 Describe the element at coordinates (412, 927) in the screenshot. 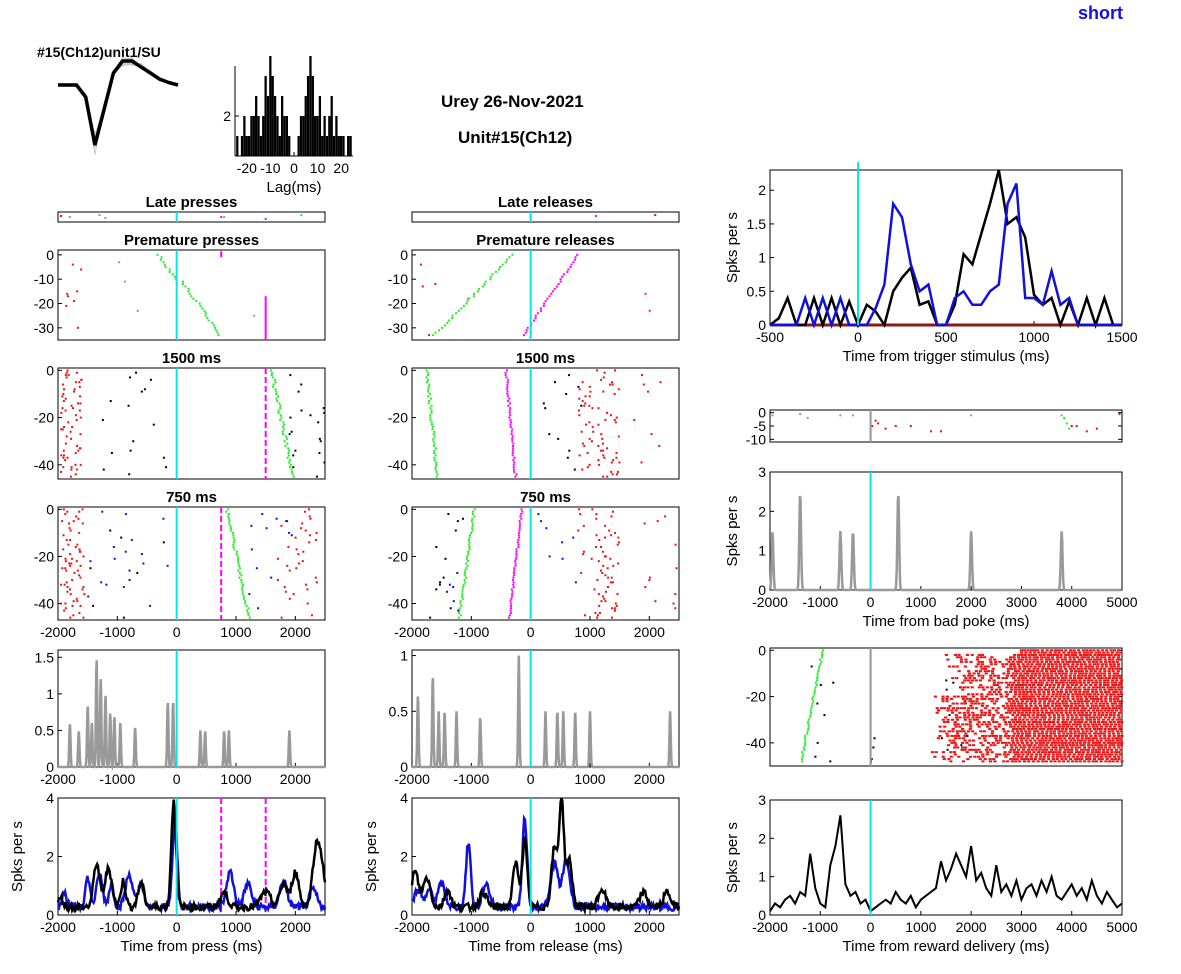

I see `psth_release-xtick-label: -2000` at that location.